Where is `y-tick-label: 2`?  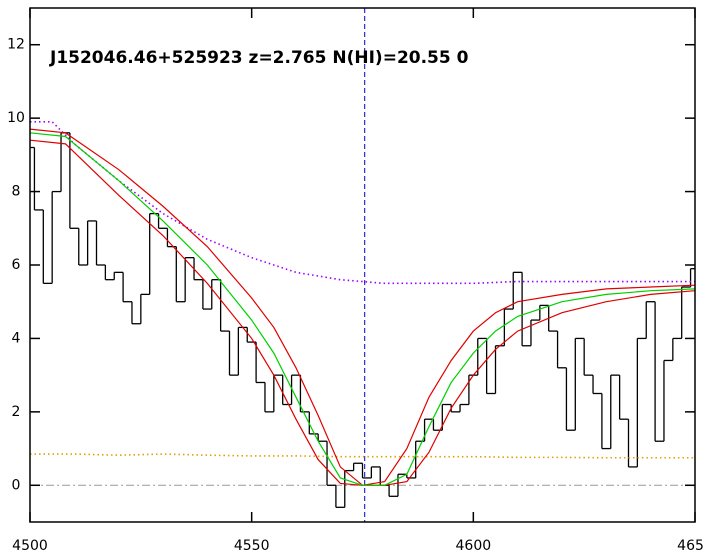
y-tick-label: 2 is located at coordinates (16, 412).